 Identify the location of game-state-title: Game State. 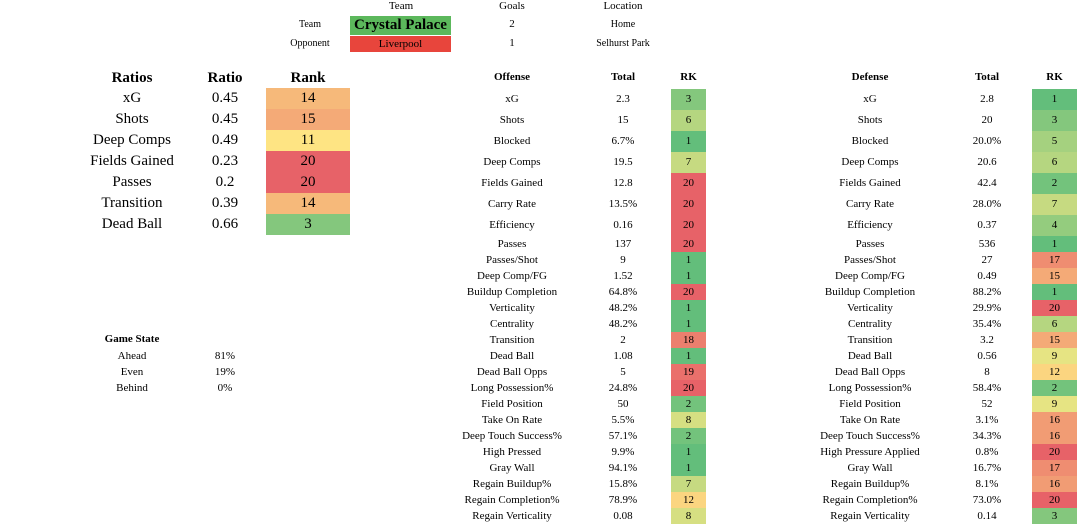
(132, 339).